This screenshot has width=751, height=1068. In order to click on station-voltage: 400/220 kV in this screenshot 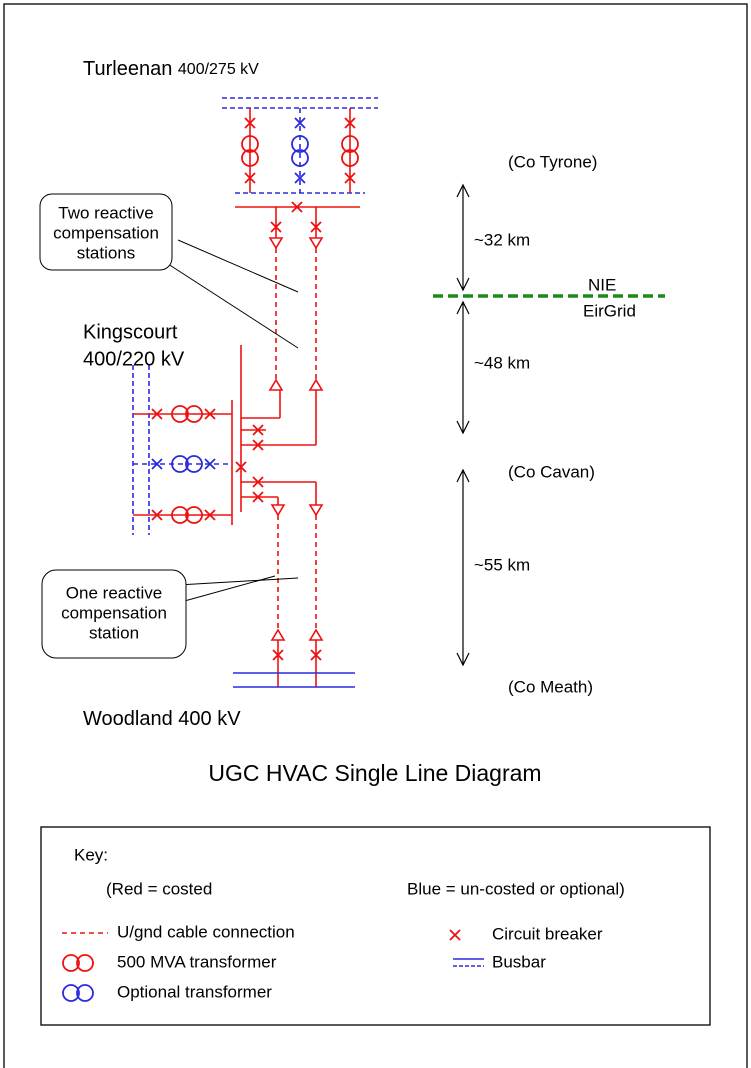, I will do `click(134, 359)`.